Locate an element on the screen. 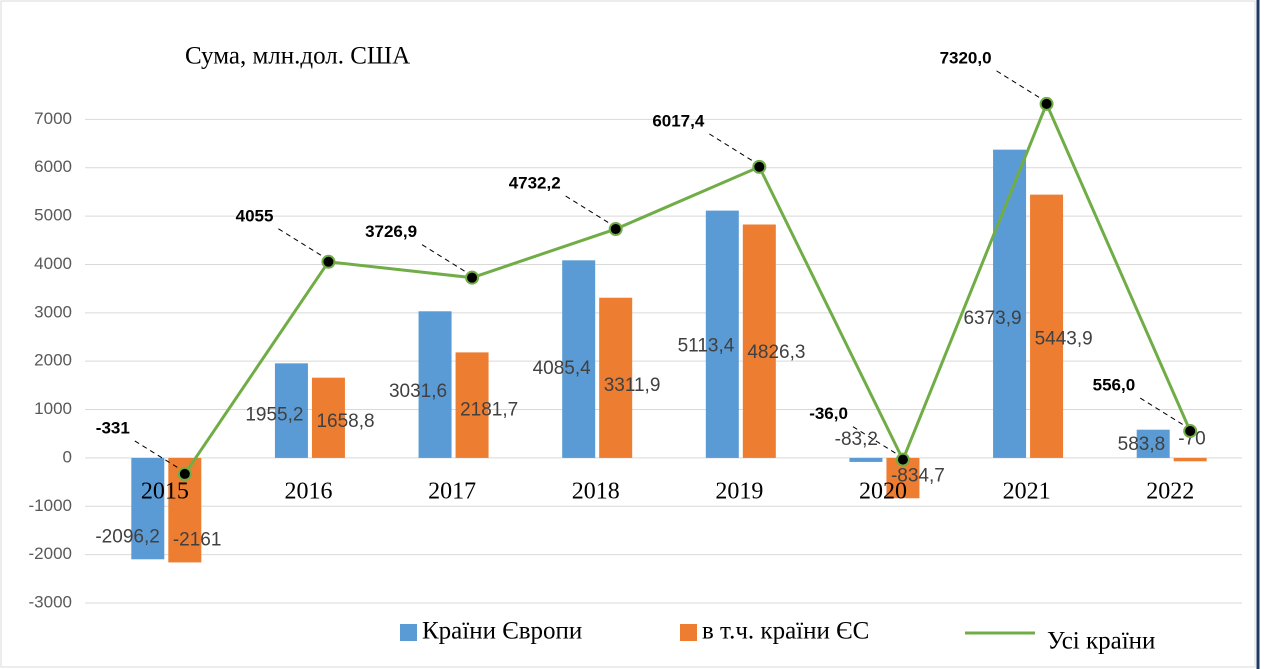 Image resolution: width=1278 pixels, height=669 pixels. x-tick-label: 2016 is located at coordinates (308, 491).